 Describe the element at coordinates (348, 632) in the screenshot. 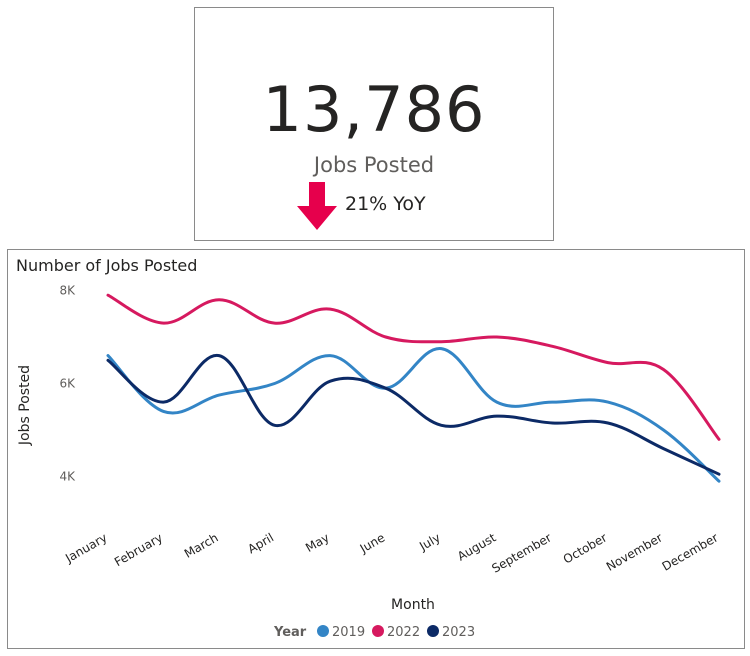

I see `legend-label: 2019` at that location.